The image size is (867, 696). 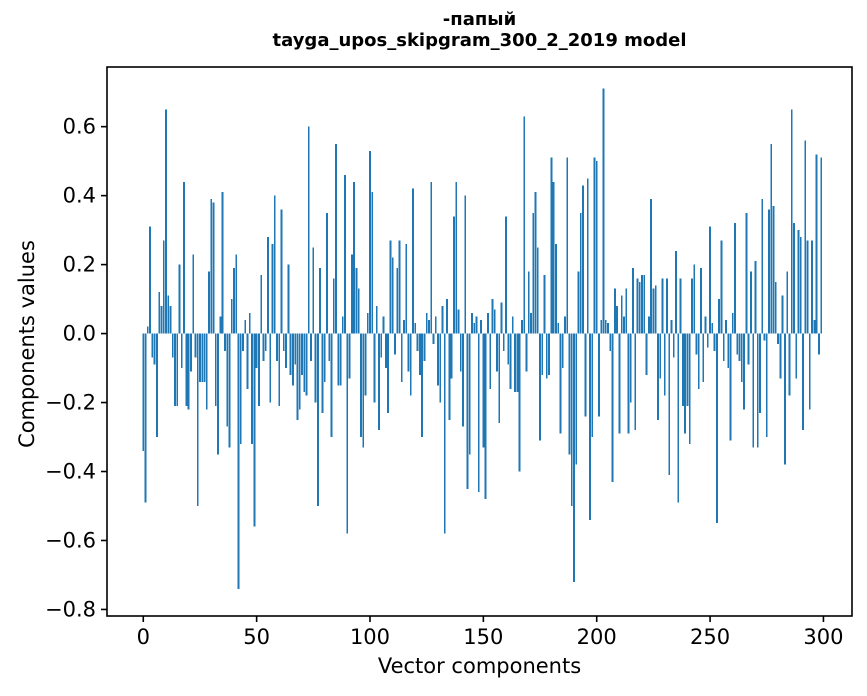 I want to click on y-tick-label: −0.8, so click(x=70, y=609).